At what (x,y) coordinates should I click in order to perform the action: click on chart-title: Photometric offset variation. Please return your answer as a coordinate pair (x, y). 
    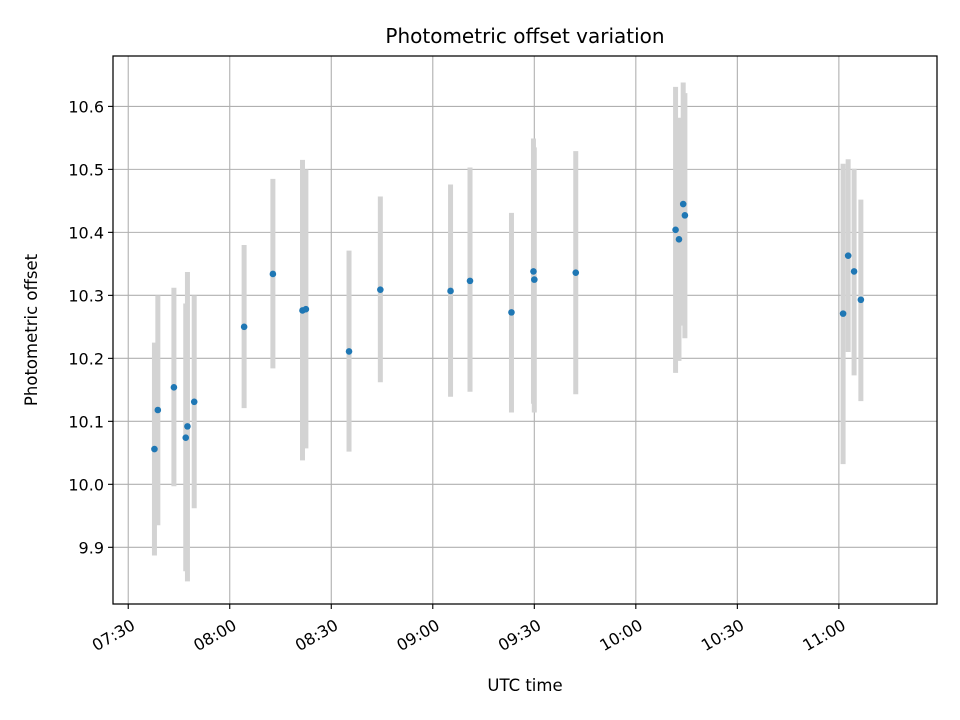
    Looking at the image, I should click on (524, 36).